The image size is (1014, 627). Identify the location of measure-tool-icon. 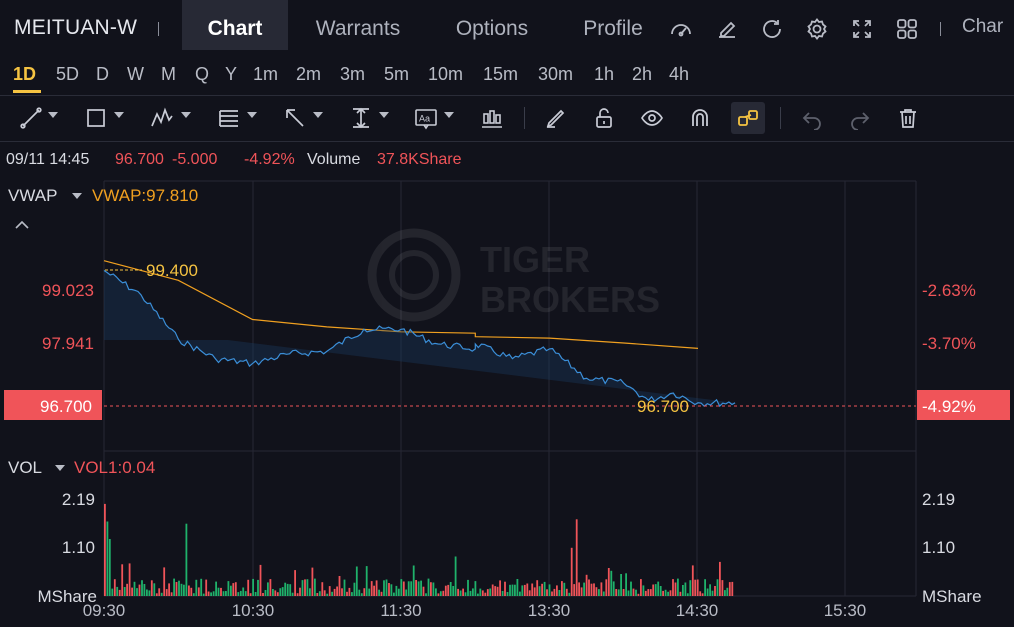
(361, 118).